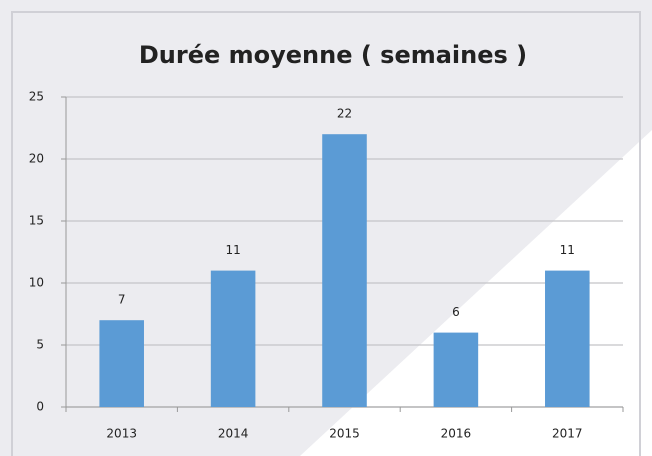 The height and width of the screenshot is (456, 652). I want to click on y-tick-label: 20, so click(36, 159).